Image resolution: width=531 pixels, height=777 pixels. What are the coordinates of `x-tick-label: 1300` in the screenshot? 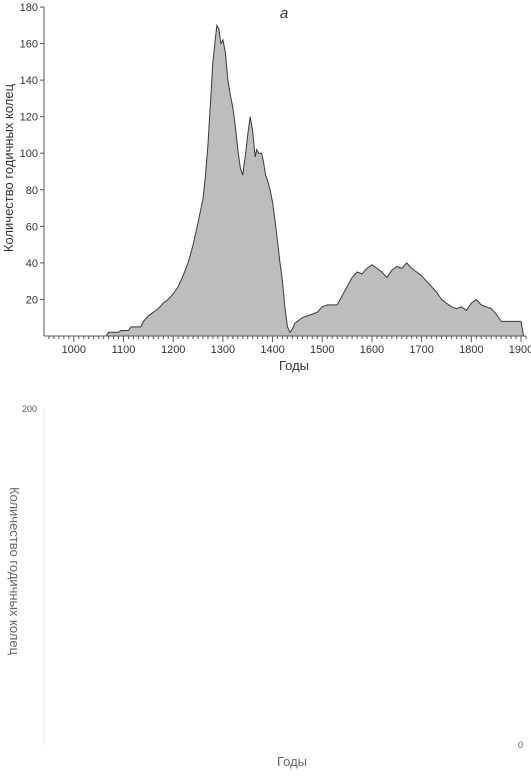 It's located at (223, 350).